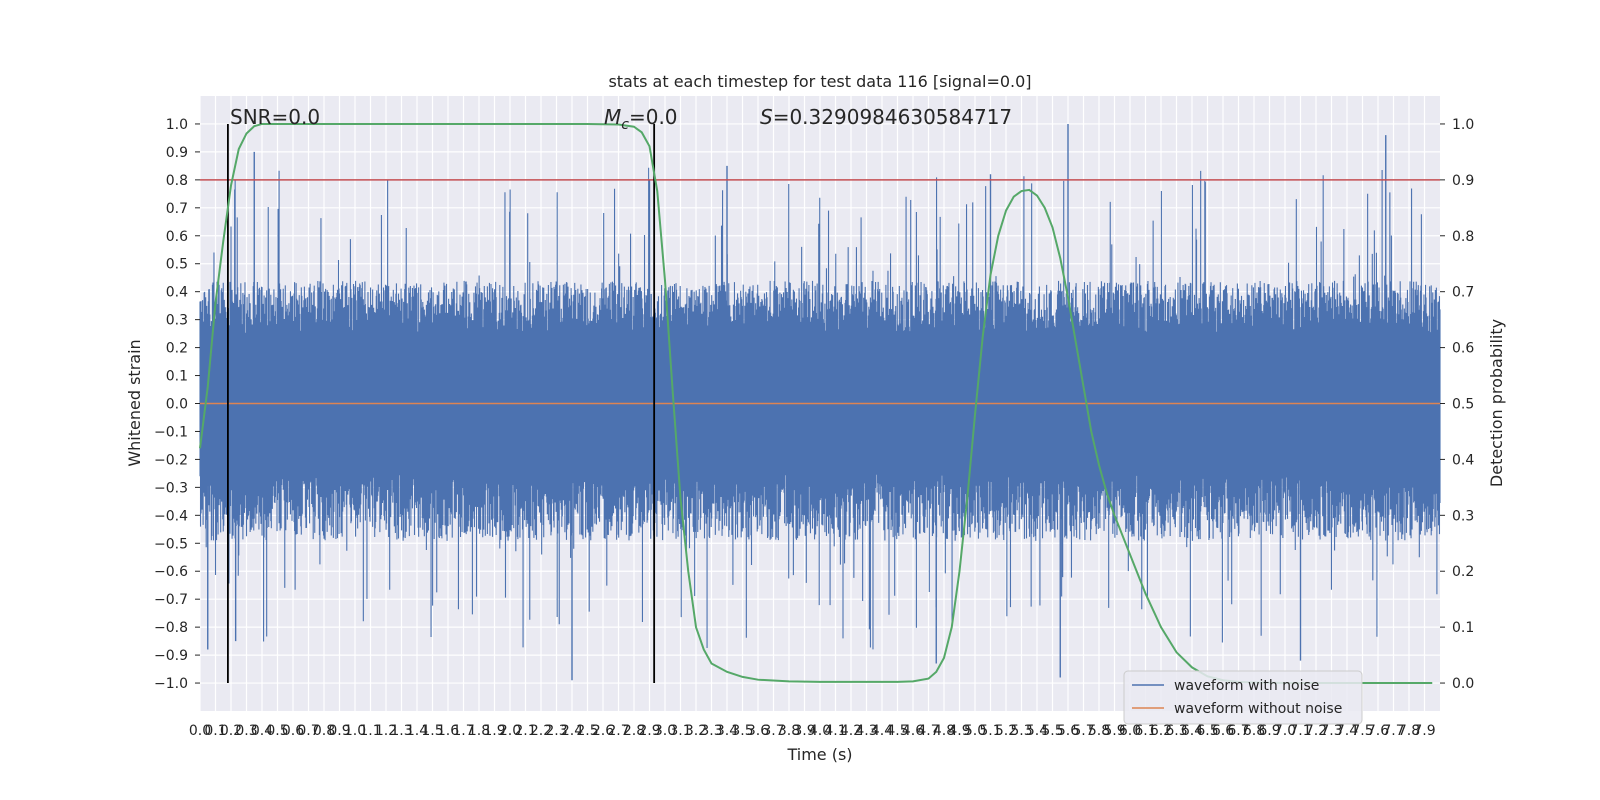 Image resolution: width=1600 pixels, height=800 pixels. I want to click on x-tick-label: 5.6, so click(1068, 731).